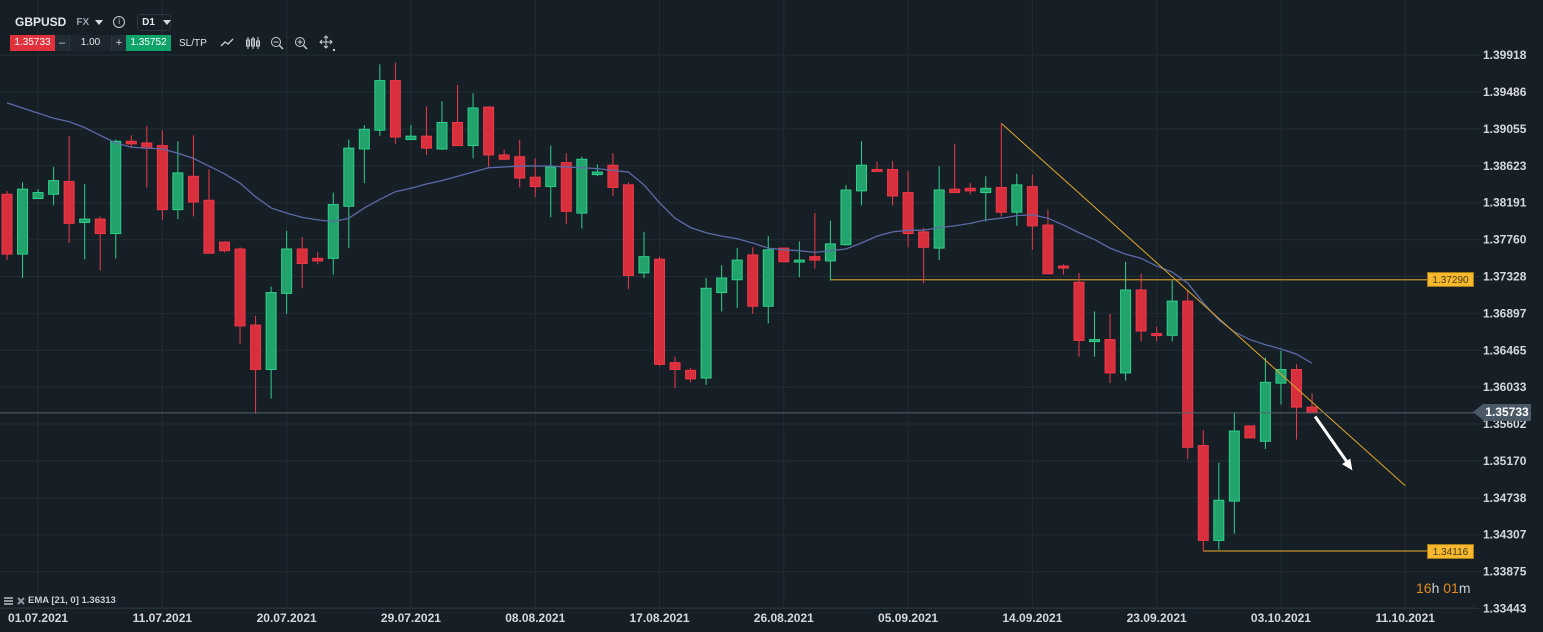 The image size is (1543, 632). Describe the element at coordinates (21, 600) in the screenshot. I see `remove-indicator-icon` at that location.